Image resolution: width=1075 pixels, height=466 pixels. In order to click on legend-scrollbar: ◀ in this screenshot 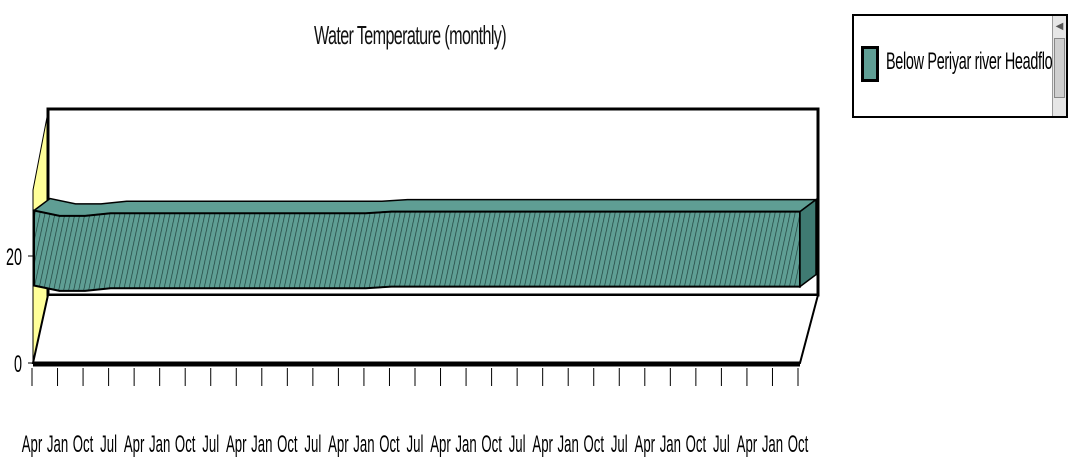, I will do `click(1059, 66)`.